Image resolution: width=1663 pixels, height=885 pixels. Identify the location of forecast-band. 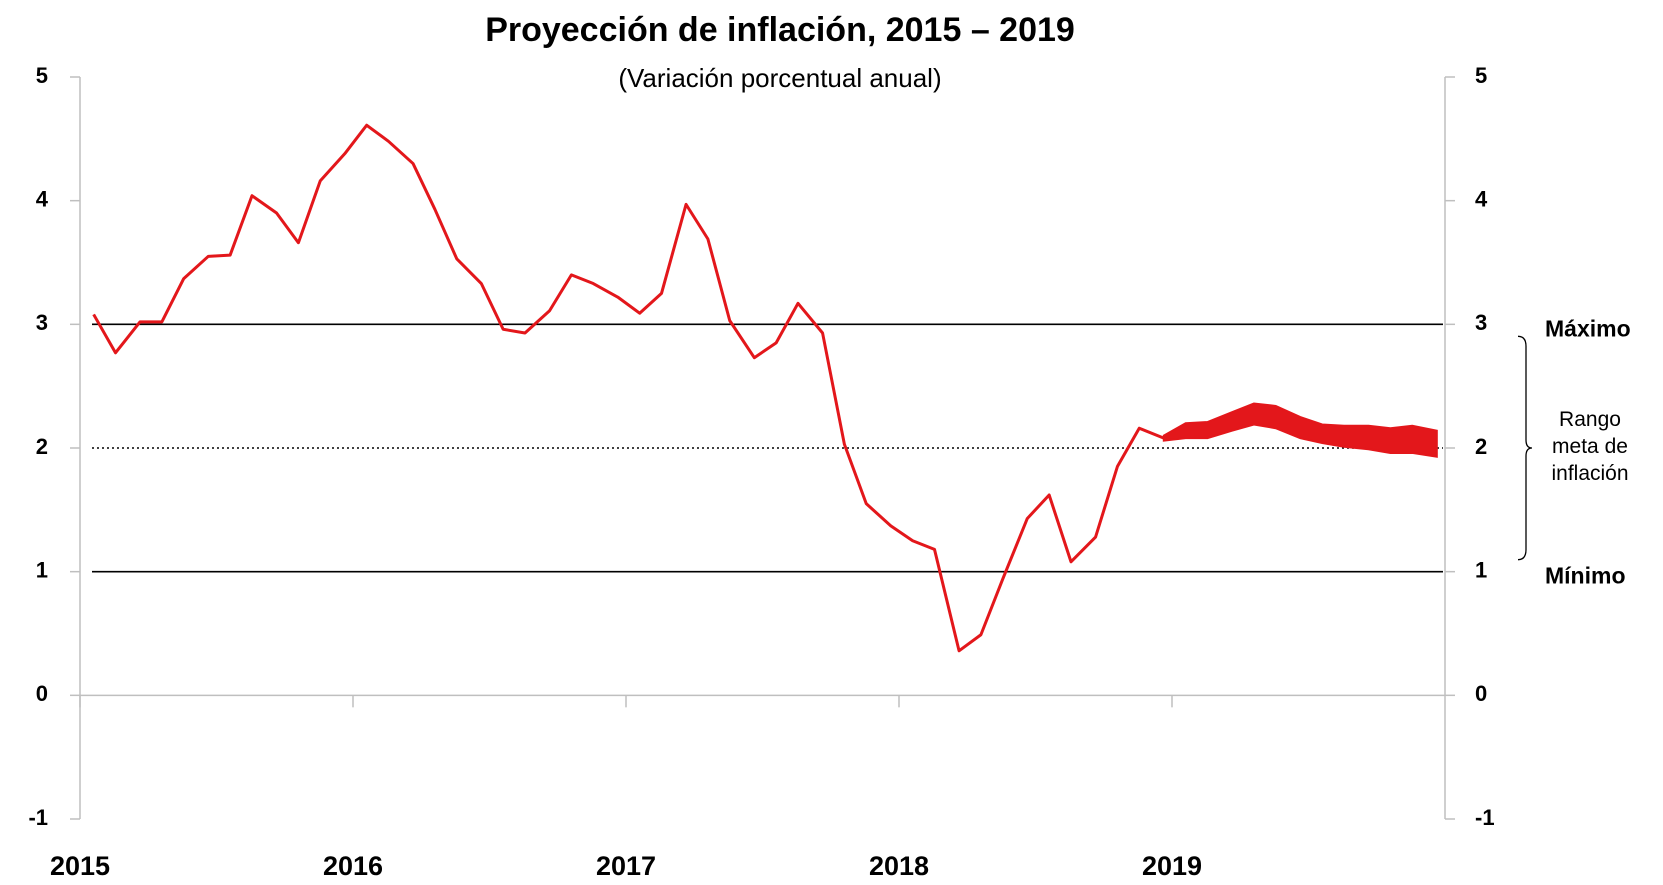
(1300, 430).